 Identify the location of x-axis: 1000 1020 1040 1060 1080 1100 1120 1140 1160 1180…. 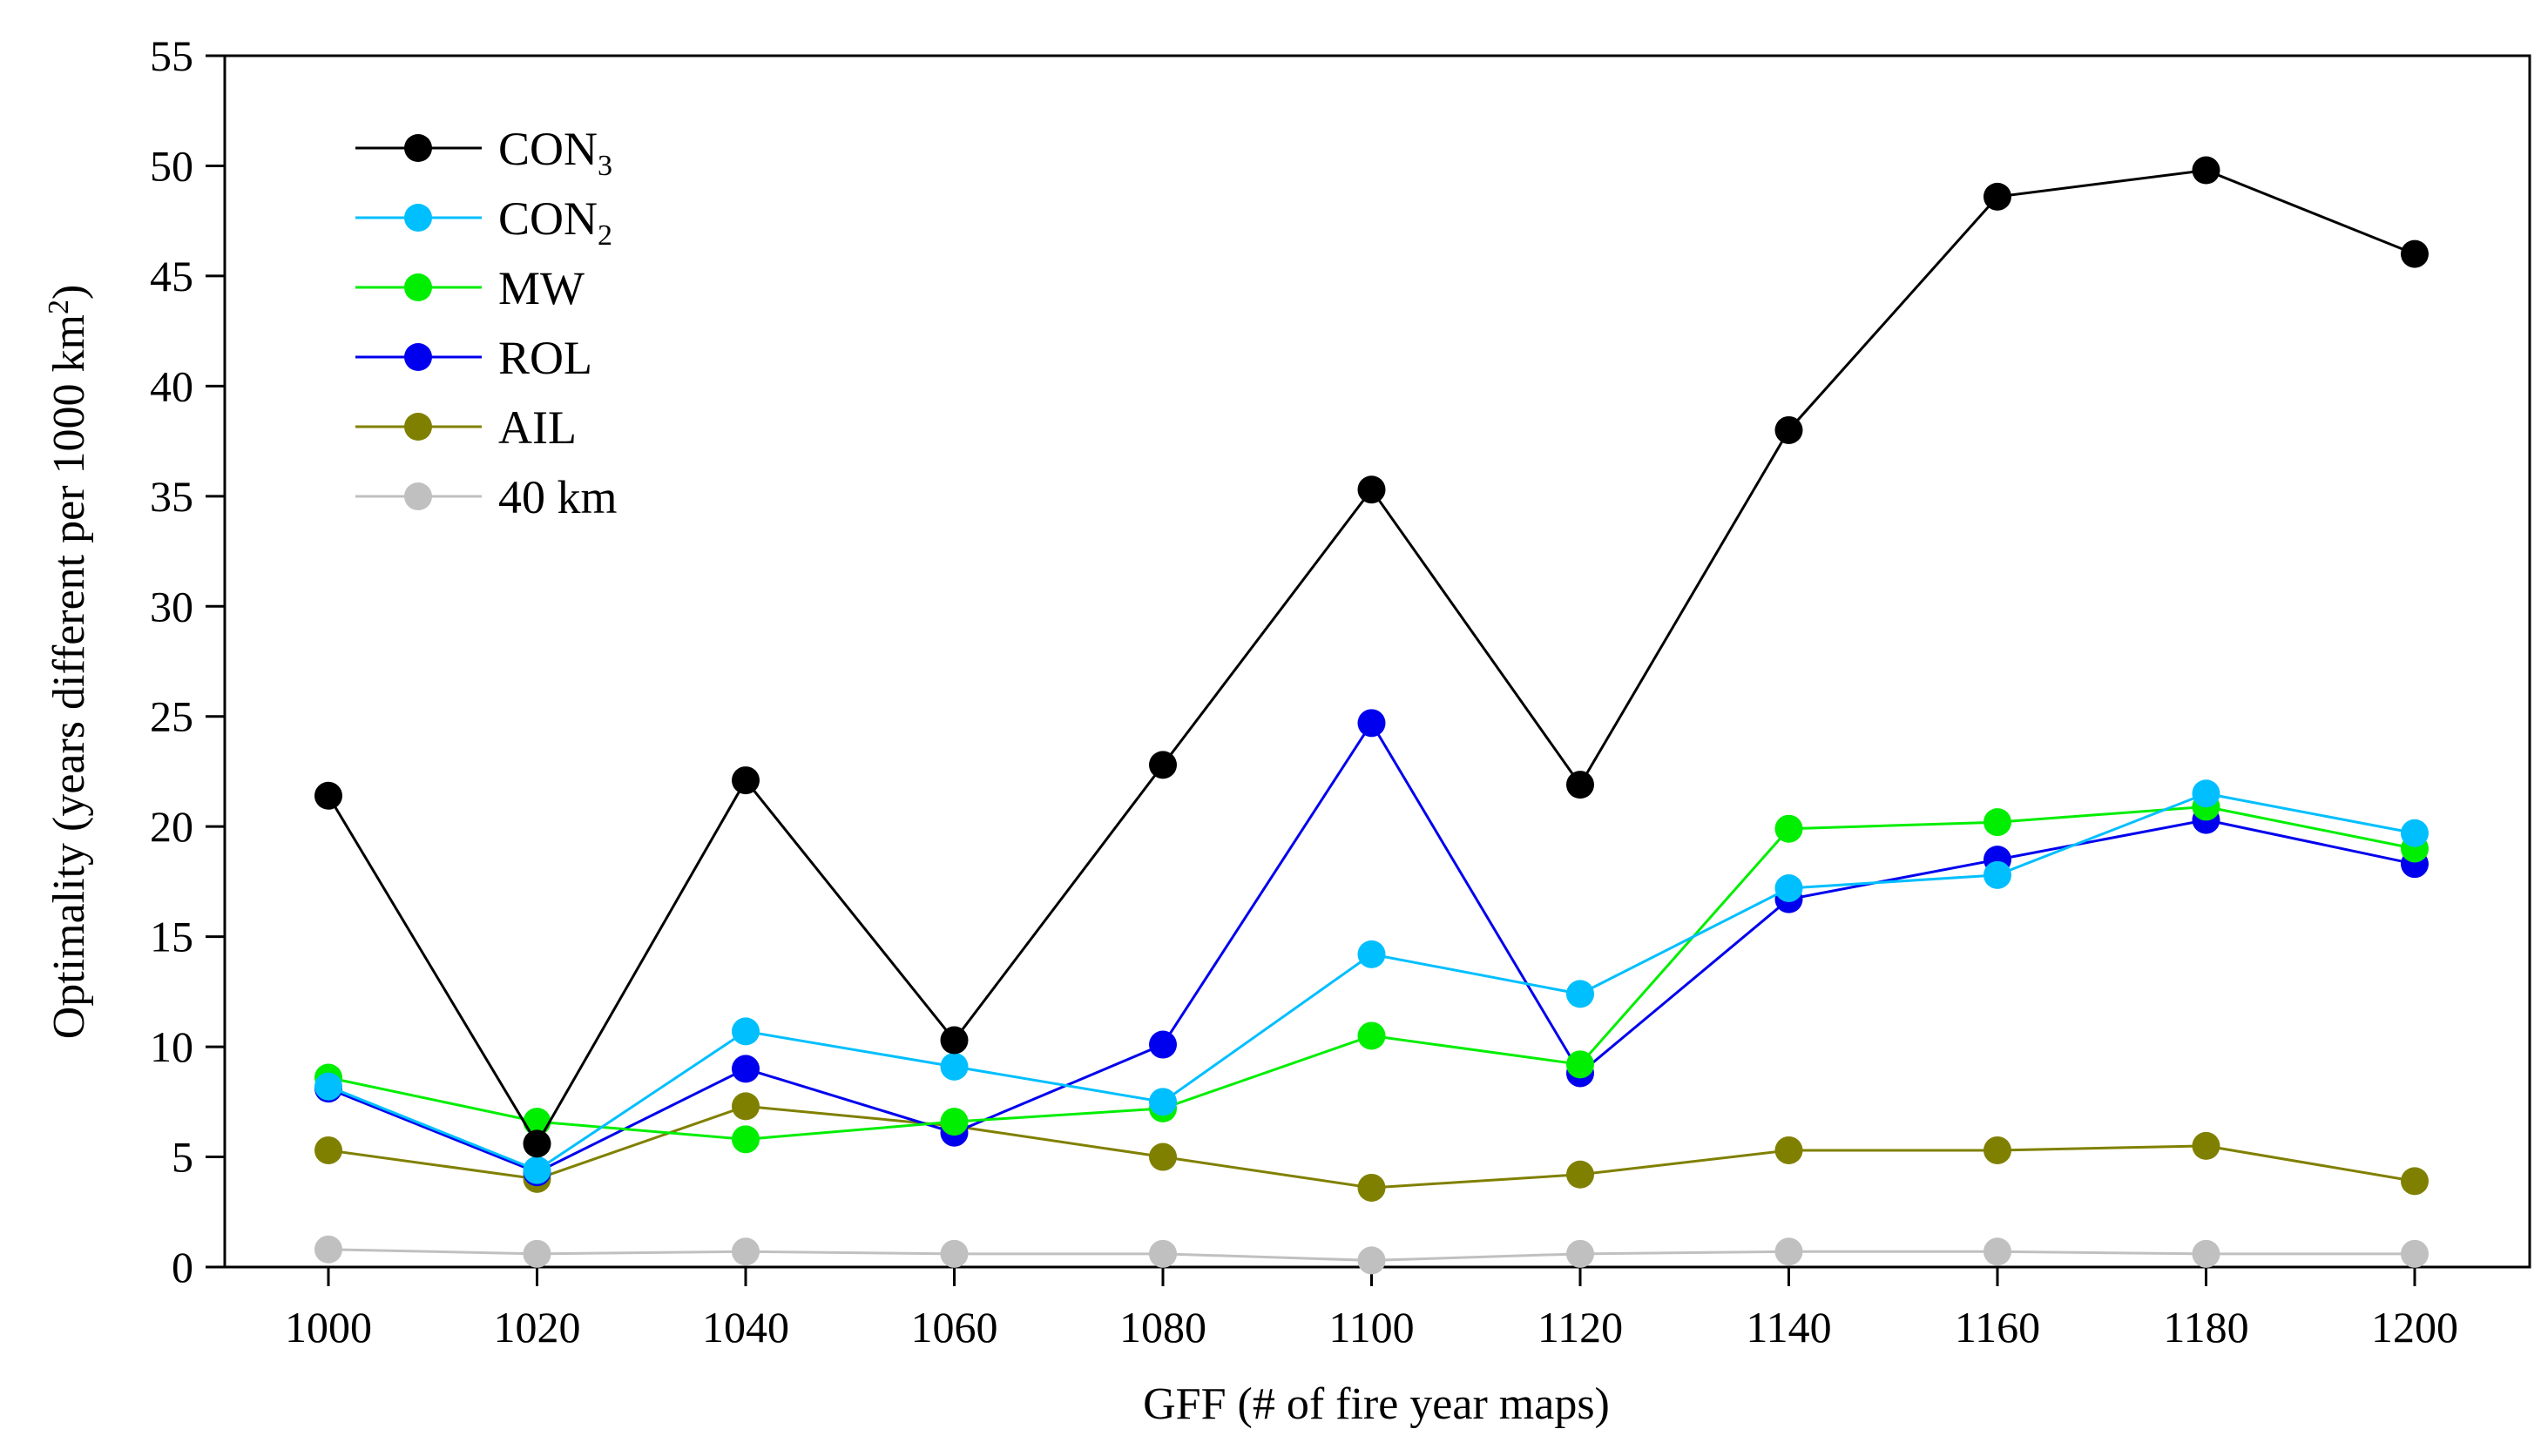
(1371, 1309).